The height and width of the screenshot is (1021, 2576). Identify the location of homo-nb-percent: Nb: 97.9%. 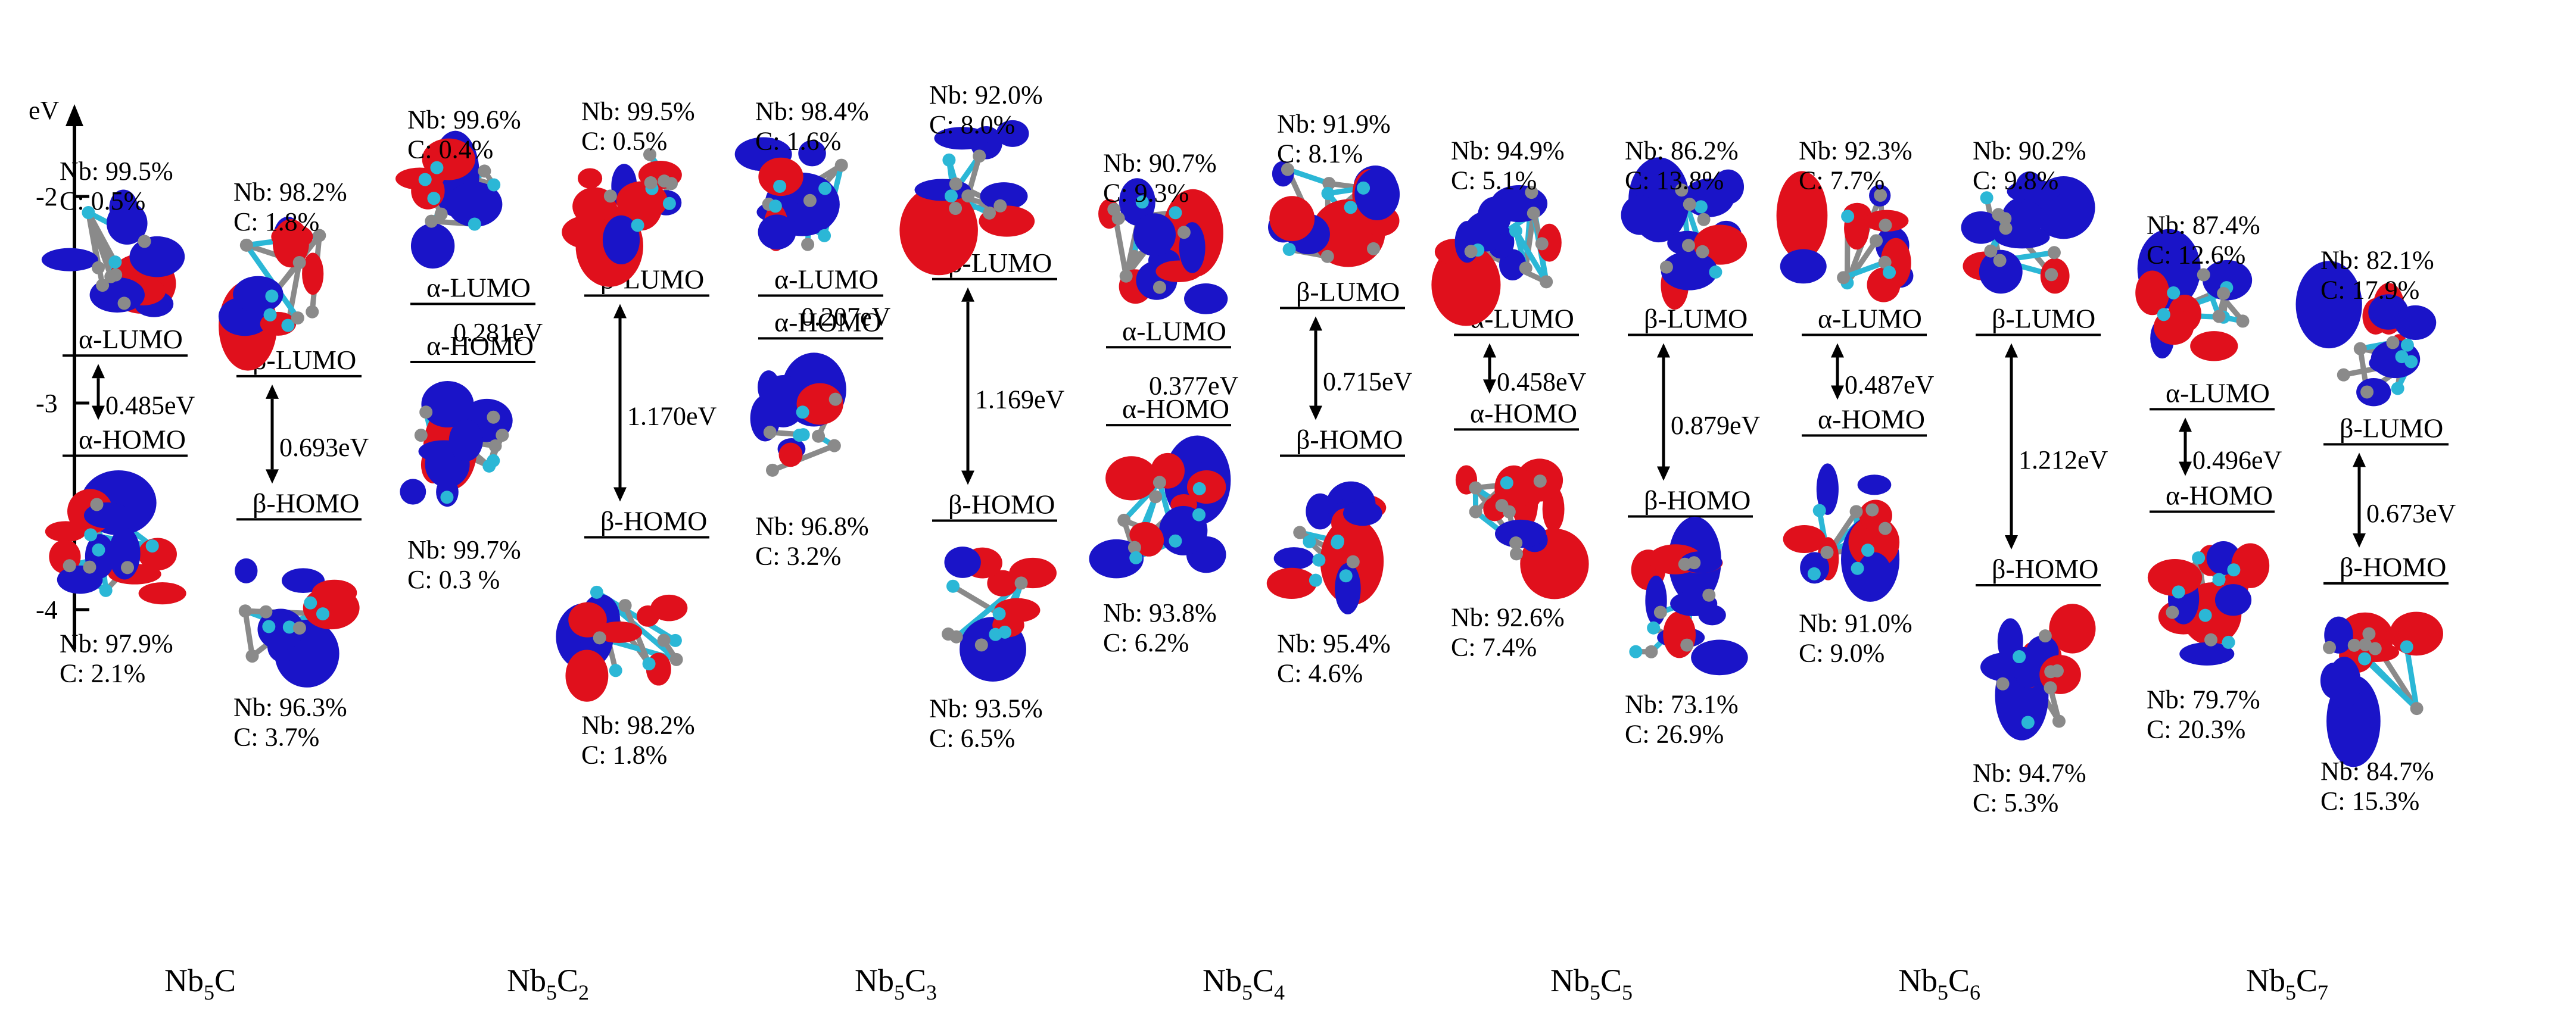
(116, 643).